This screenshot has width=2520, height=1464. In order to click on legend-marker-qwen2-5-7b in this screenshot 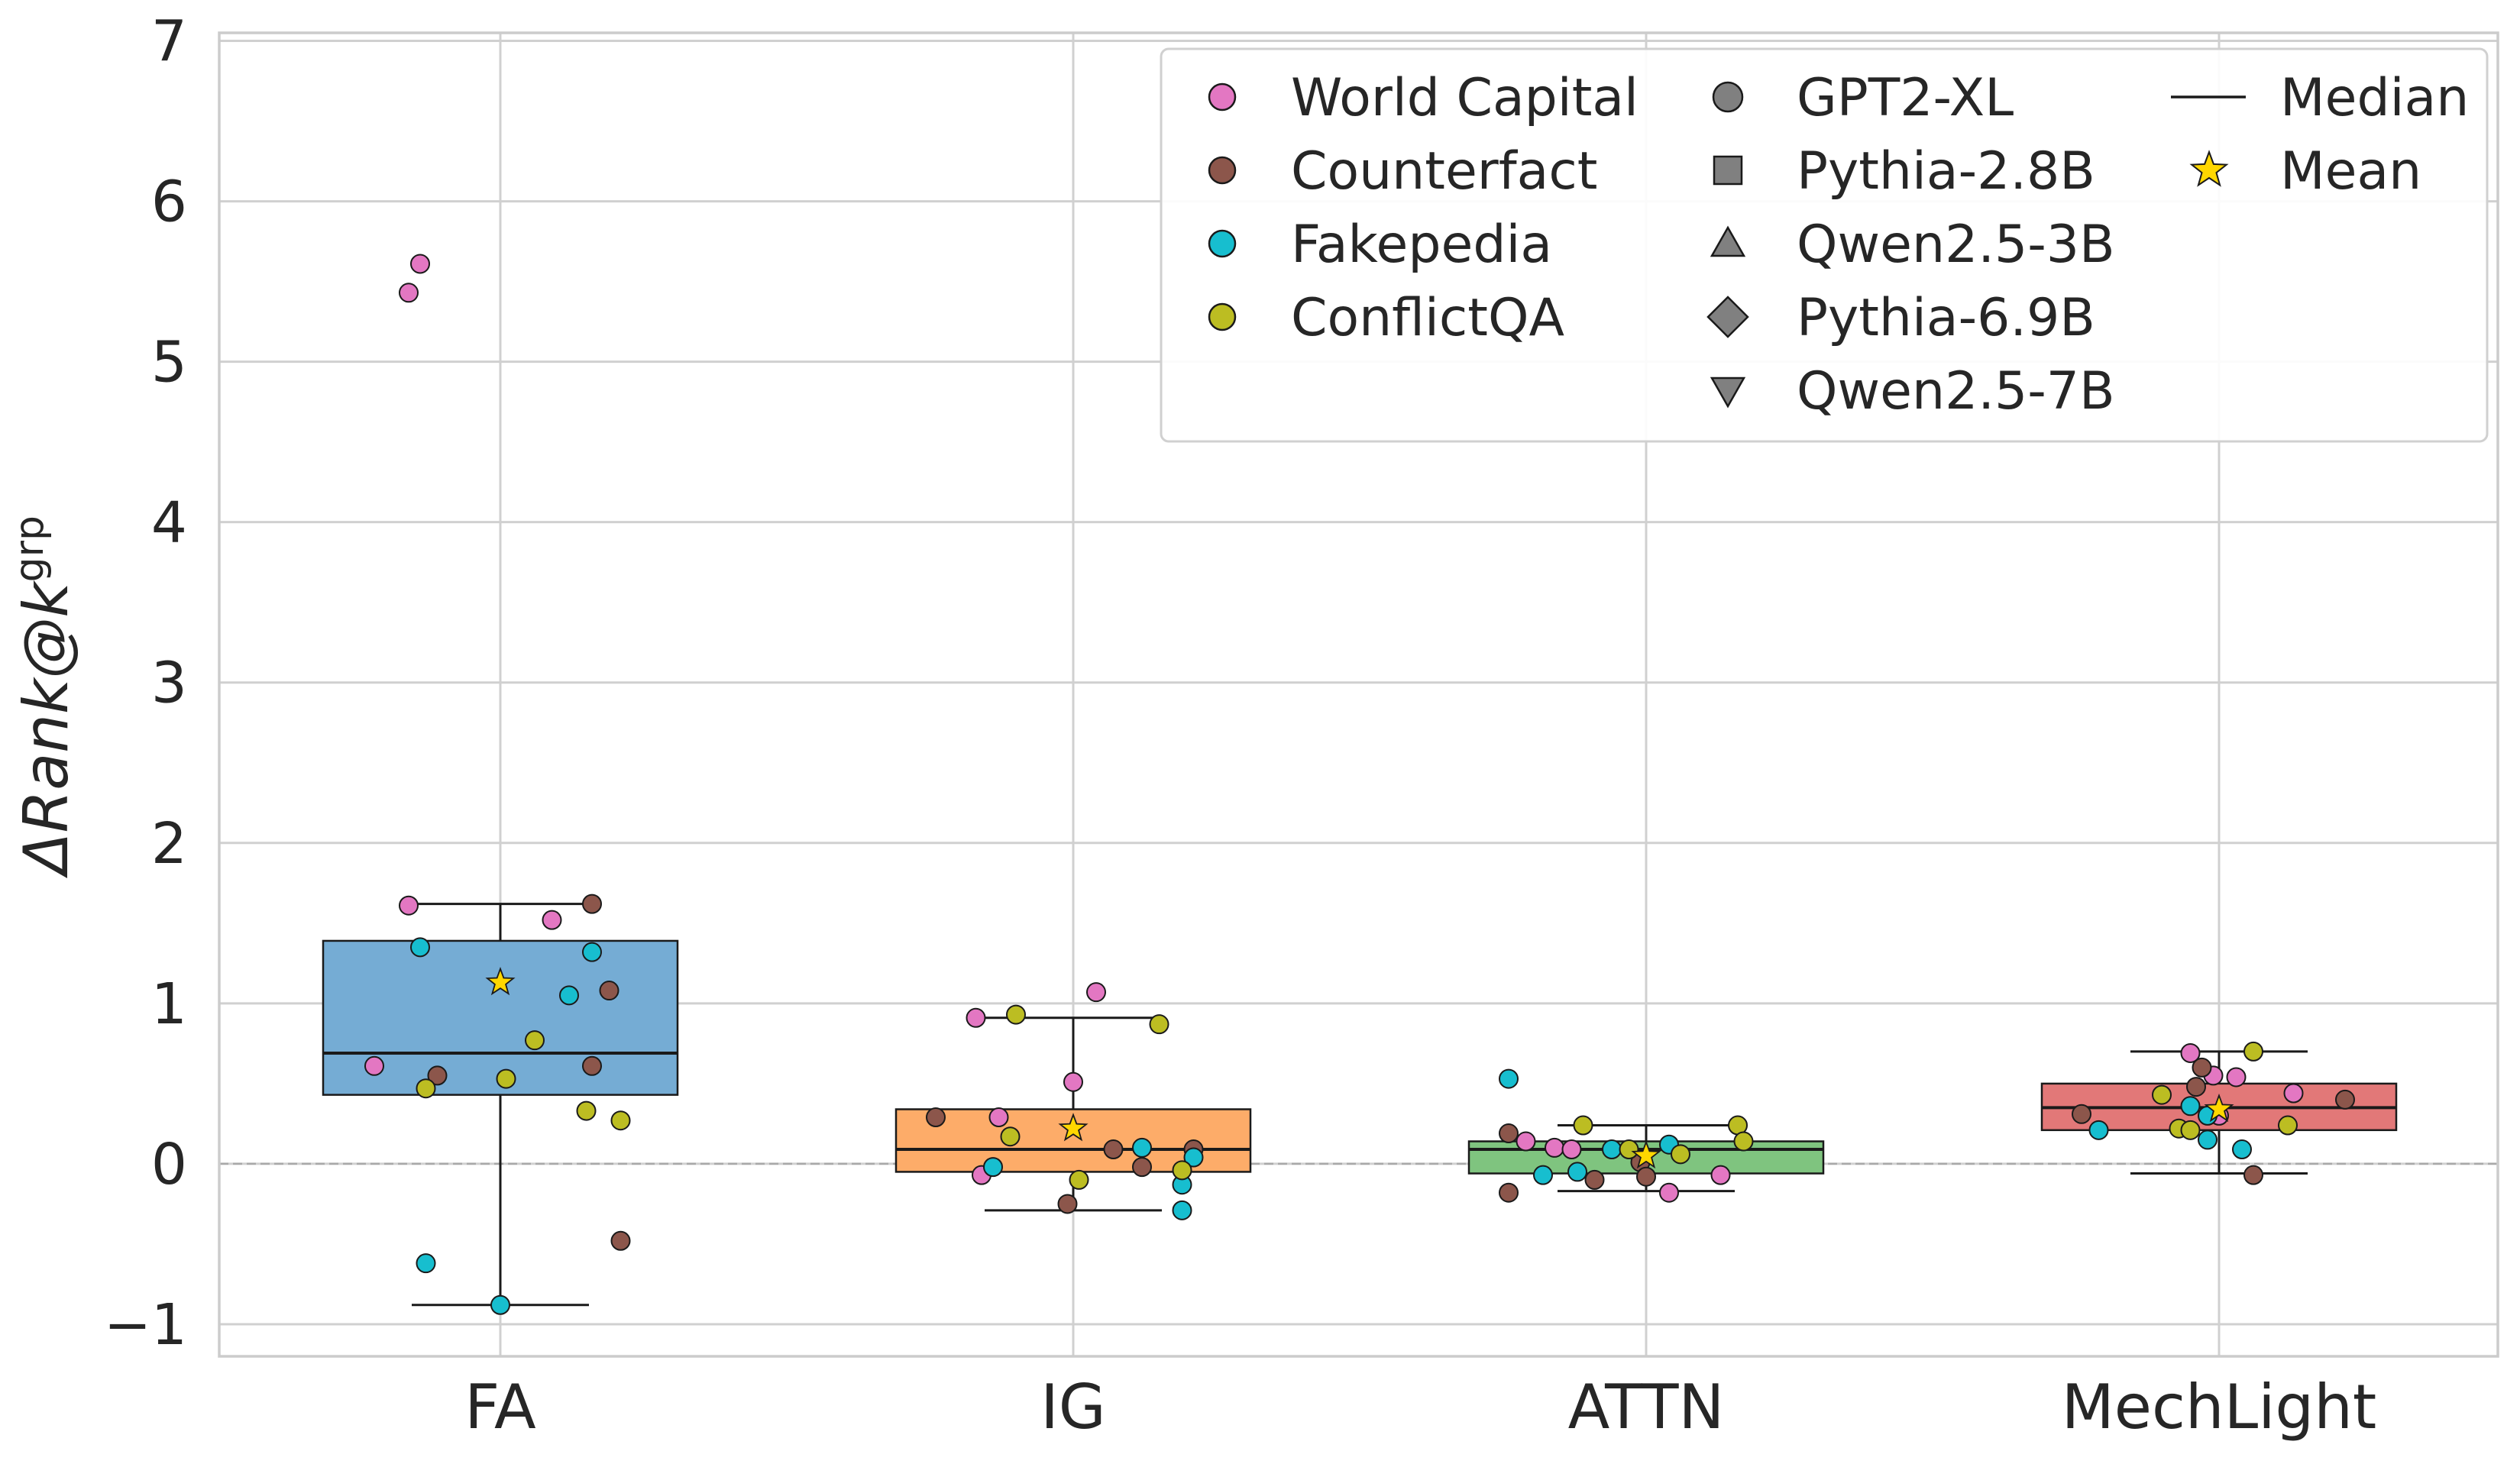, I will do `click(1728, 393)`.